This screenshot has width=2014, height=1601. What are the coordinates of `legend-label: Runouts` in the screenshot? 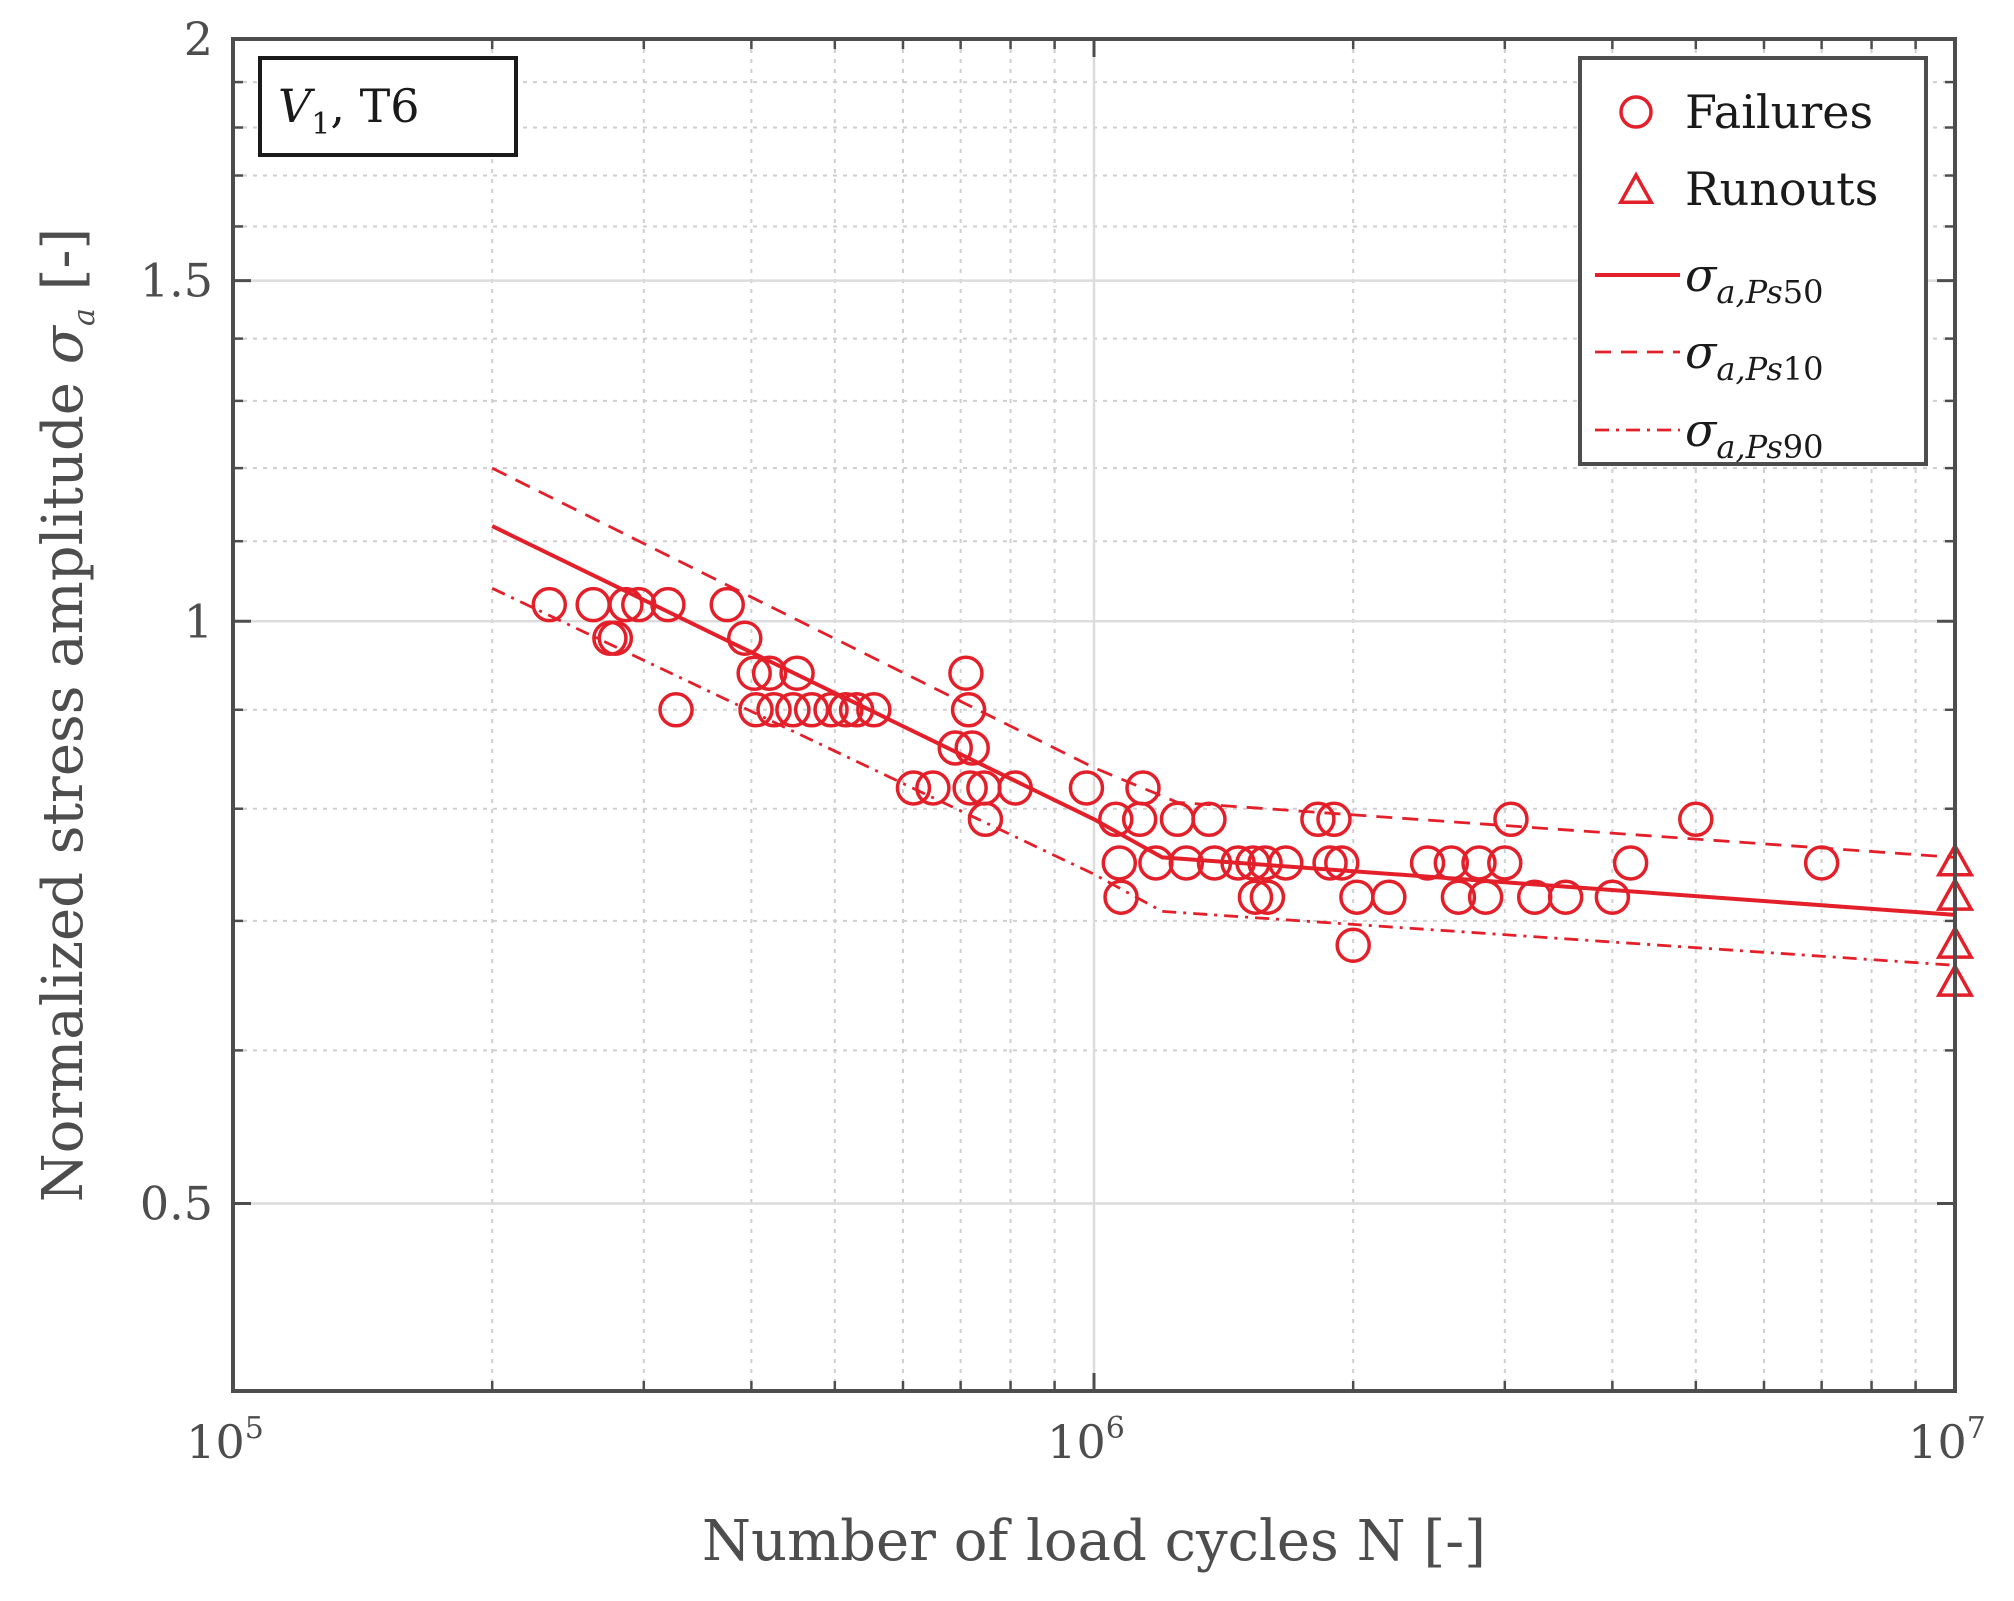 It's located at (1781, 189).